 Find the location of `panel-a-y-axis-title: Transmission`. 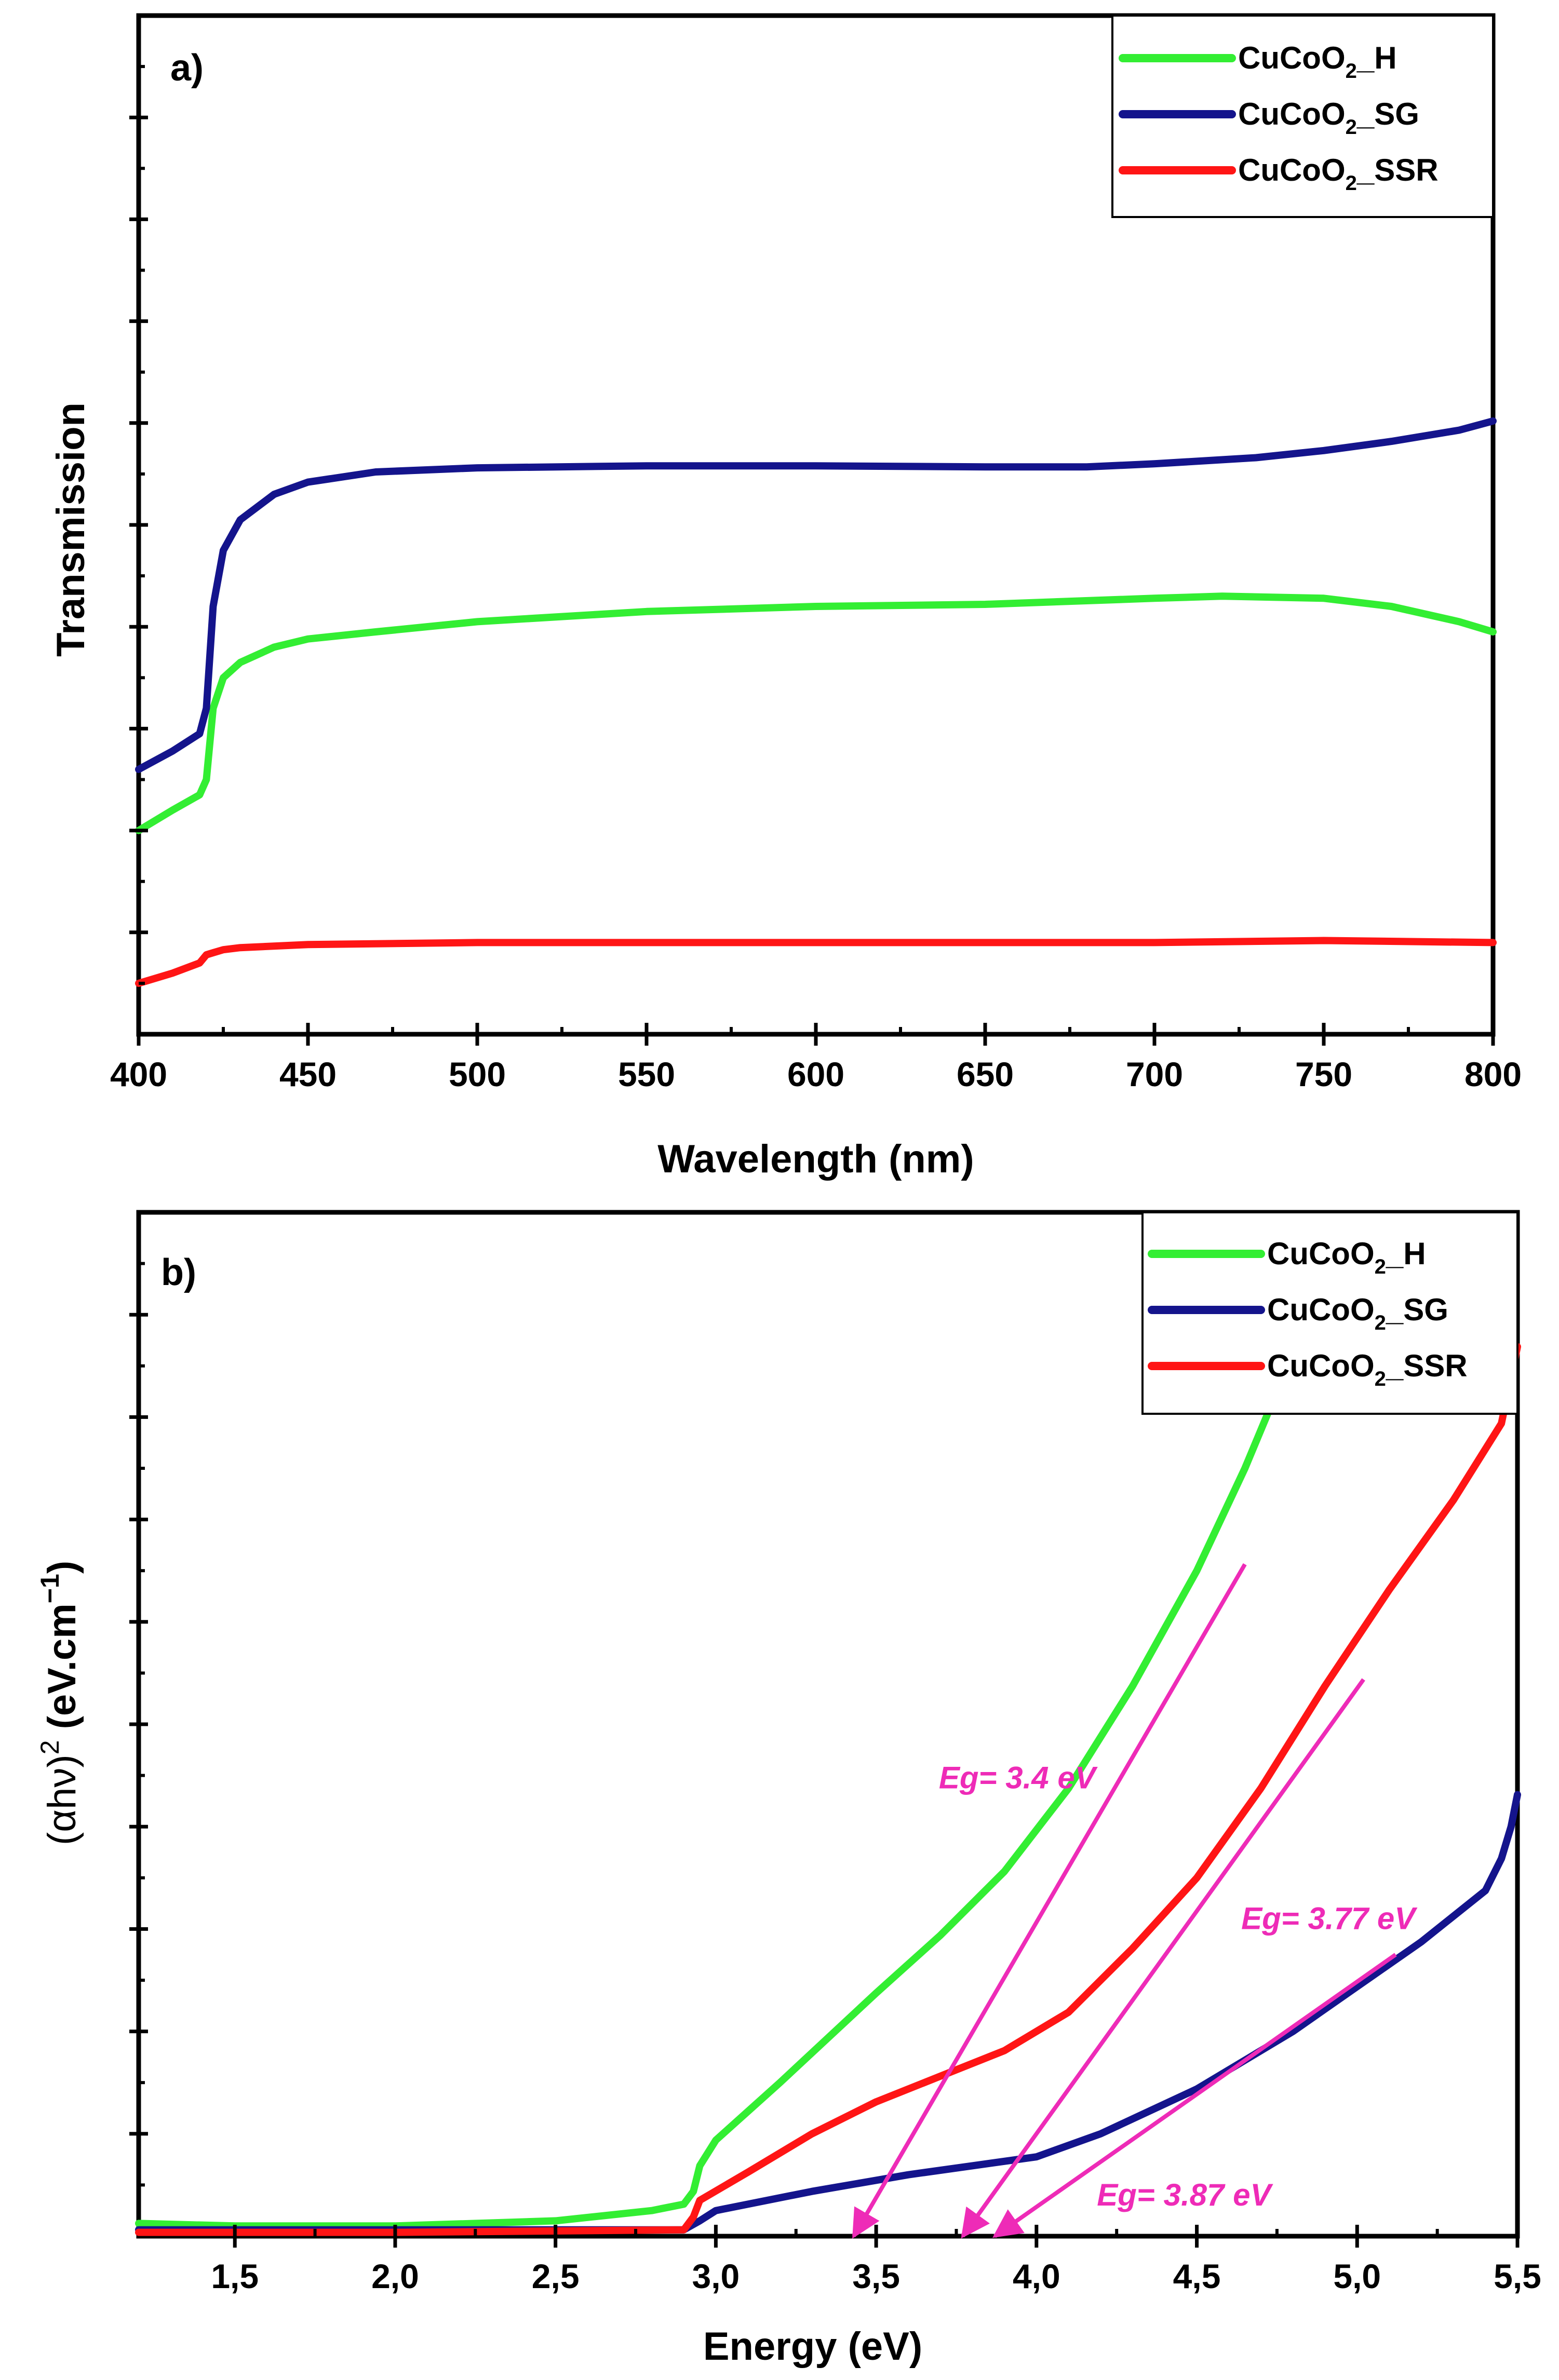

panel-a-y-axis-title: Transmission is located at coordinates (71, 530).